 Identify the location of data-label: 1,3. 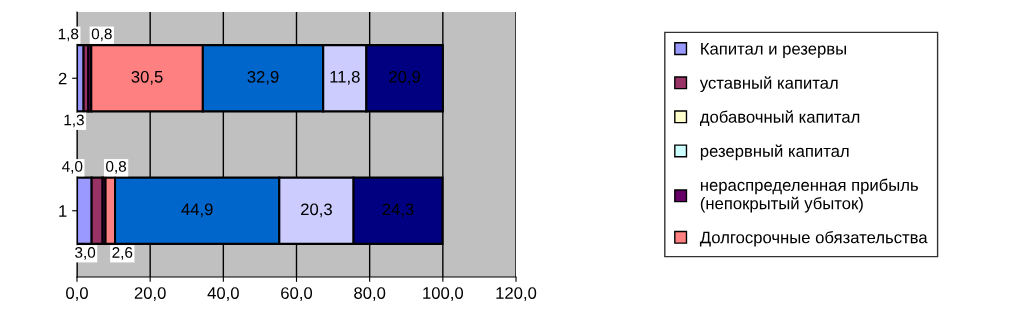
(74, 121).